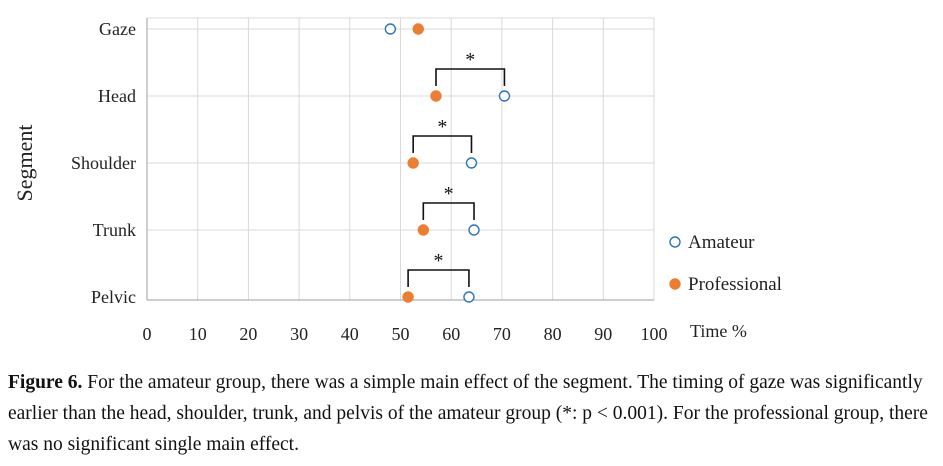 The height and width of the screenshot is (466, 943). Describe the element at coordinates (113, 297) in the screenshot. I see `category-label: Pelvic` at that location.